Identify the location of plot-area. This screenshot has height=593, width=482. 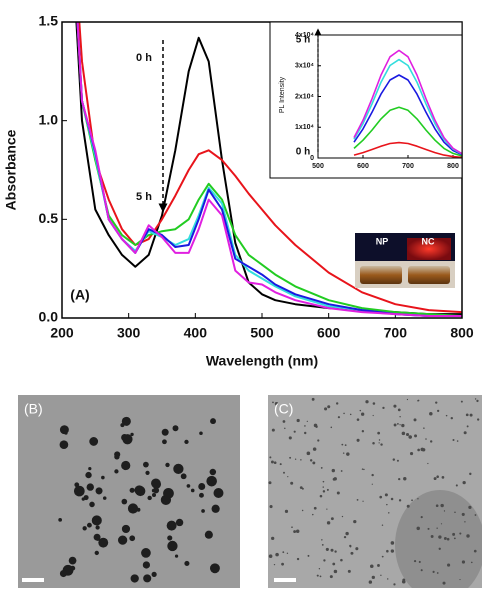
(407, 104).